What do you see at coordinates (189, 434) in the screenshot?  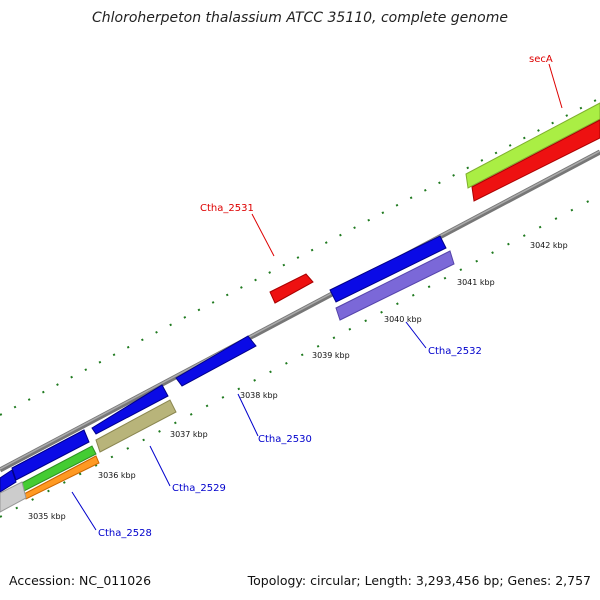 I see `scale-label-3037: 3037 kbp` at bounding box center [189, 434].